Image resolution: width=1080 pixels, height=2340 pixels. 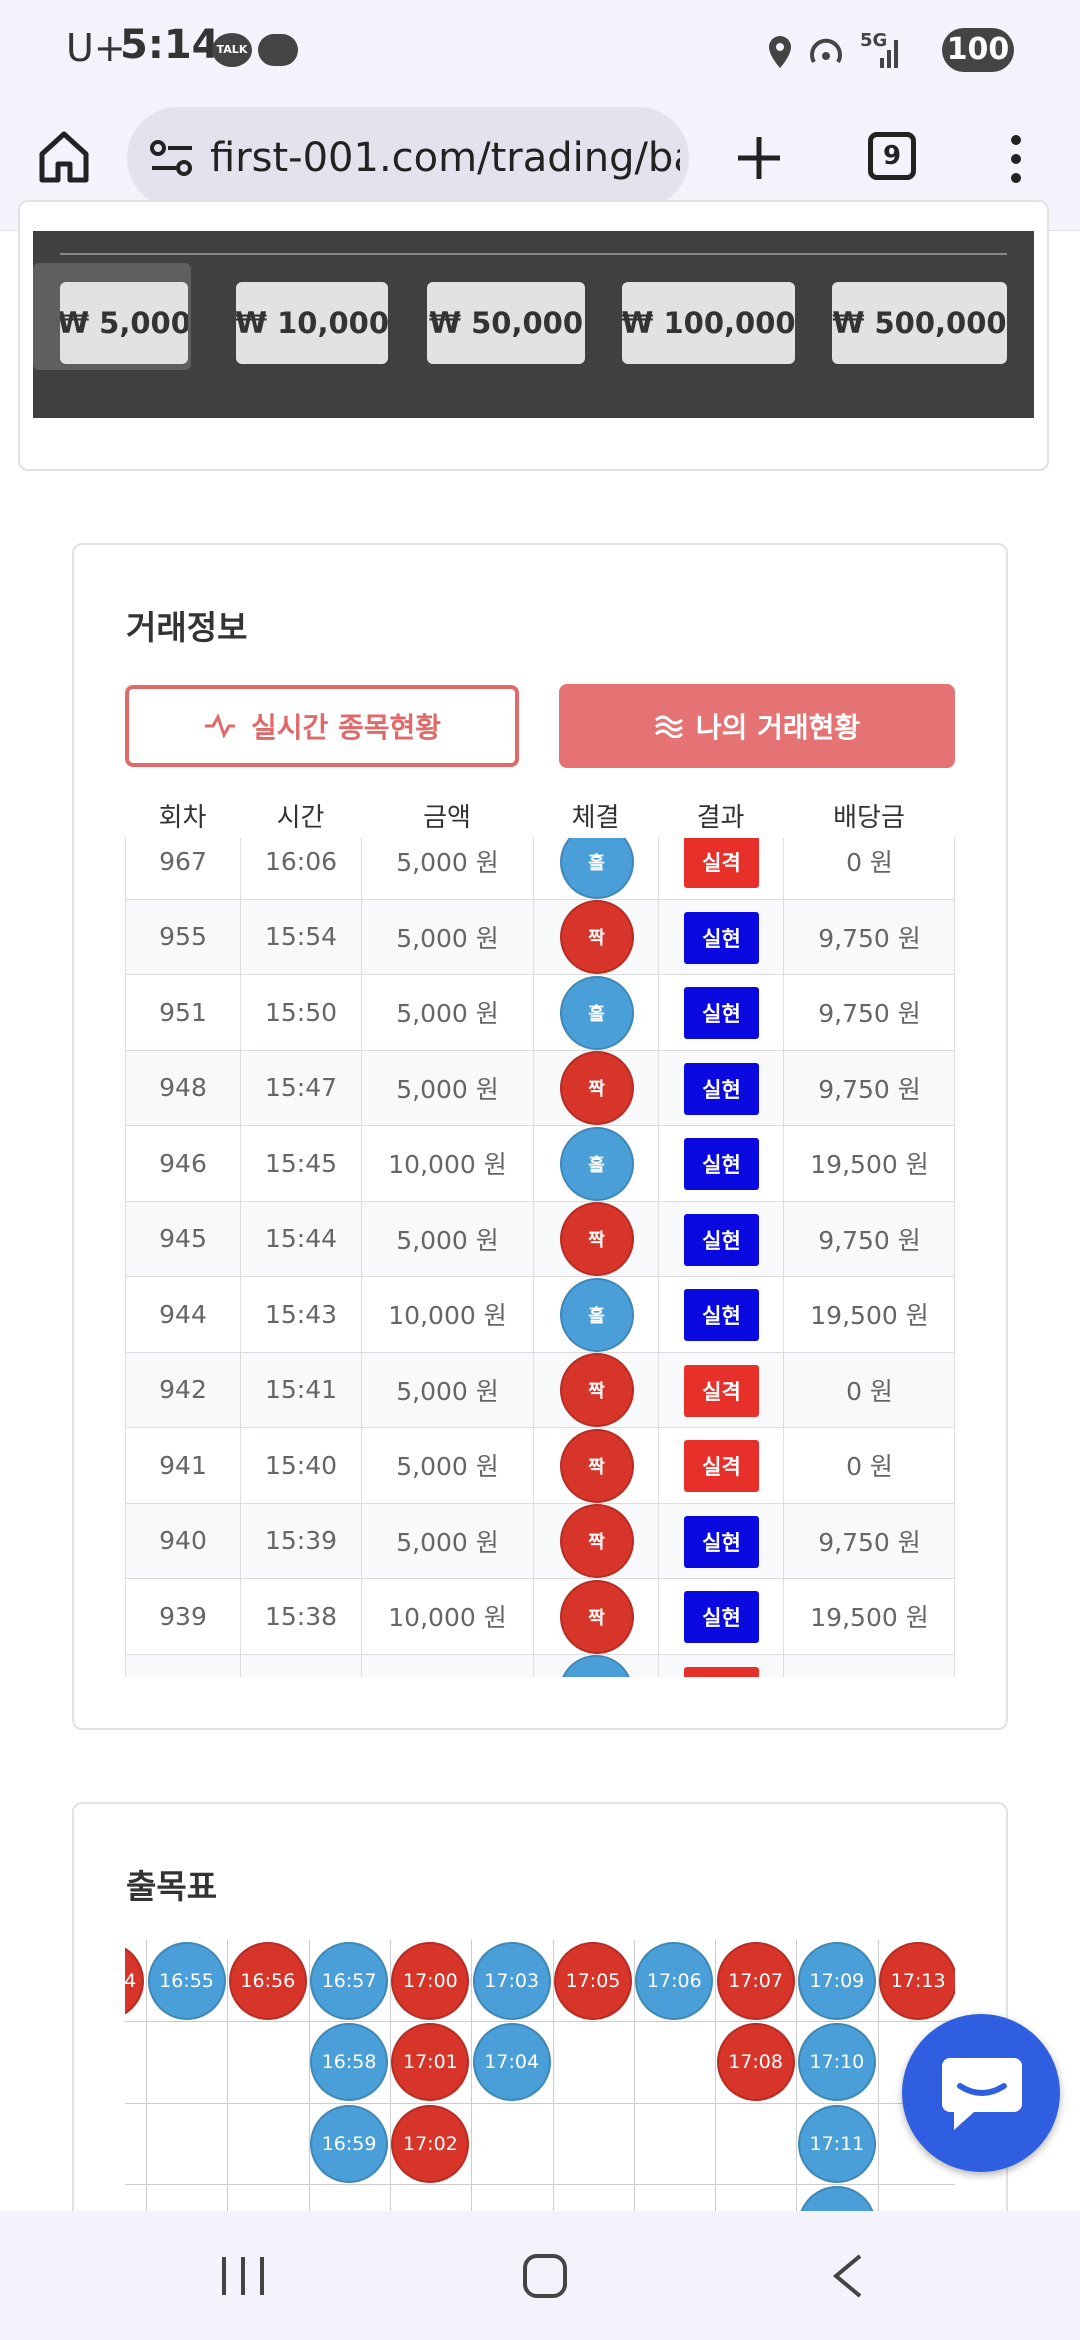 What do you see at coordinates (301, 1465) in the screenshot?
I see `cell-text: 15:40` at bounding box center [301, 1465].